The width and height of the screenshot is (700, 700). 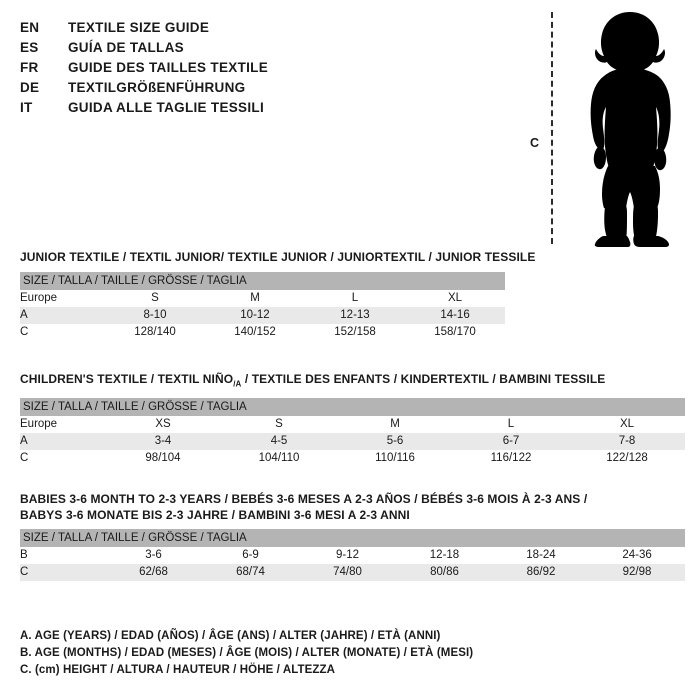 I want to click on cell-value: 18-24, so click(x=541, y=555).